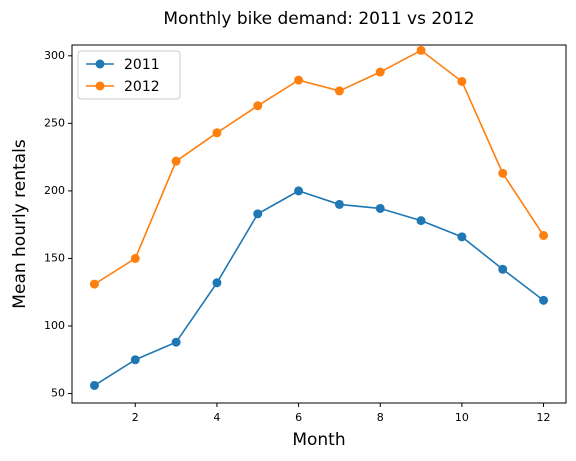  Describe the element at coordinates (142, 65) in the screenshot. I see `legend-label: 2011` at that location.